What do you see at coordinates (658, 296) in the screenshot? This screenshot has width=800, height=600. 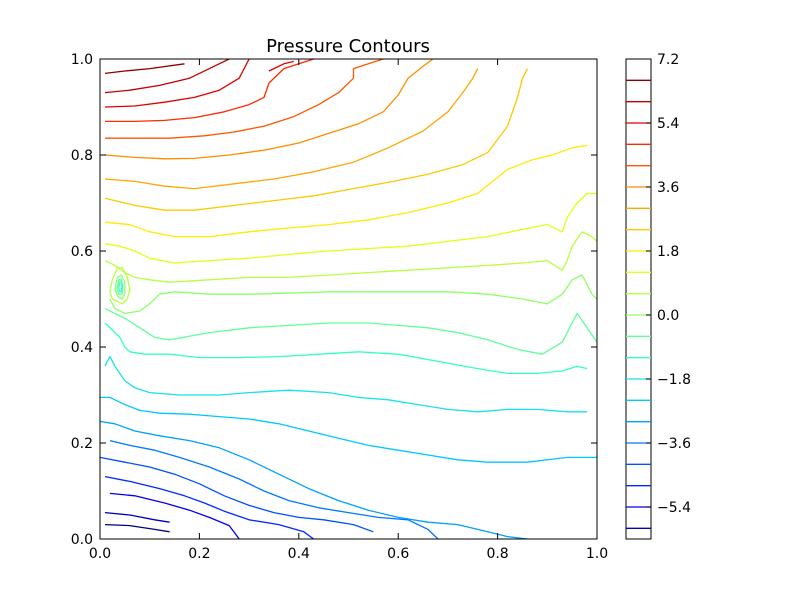 I see `colorbar: 7.2 5.4 3.6 1.8 0.0 −1.8 −3.6 −5.4` at bounding box center [658, 296].